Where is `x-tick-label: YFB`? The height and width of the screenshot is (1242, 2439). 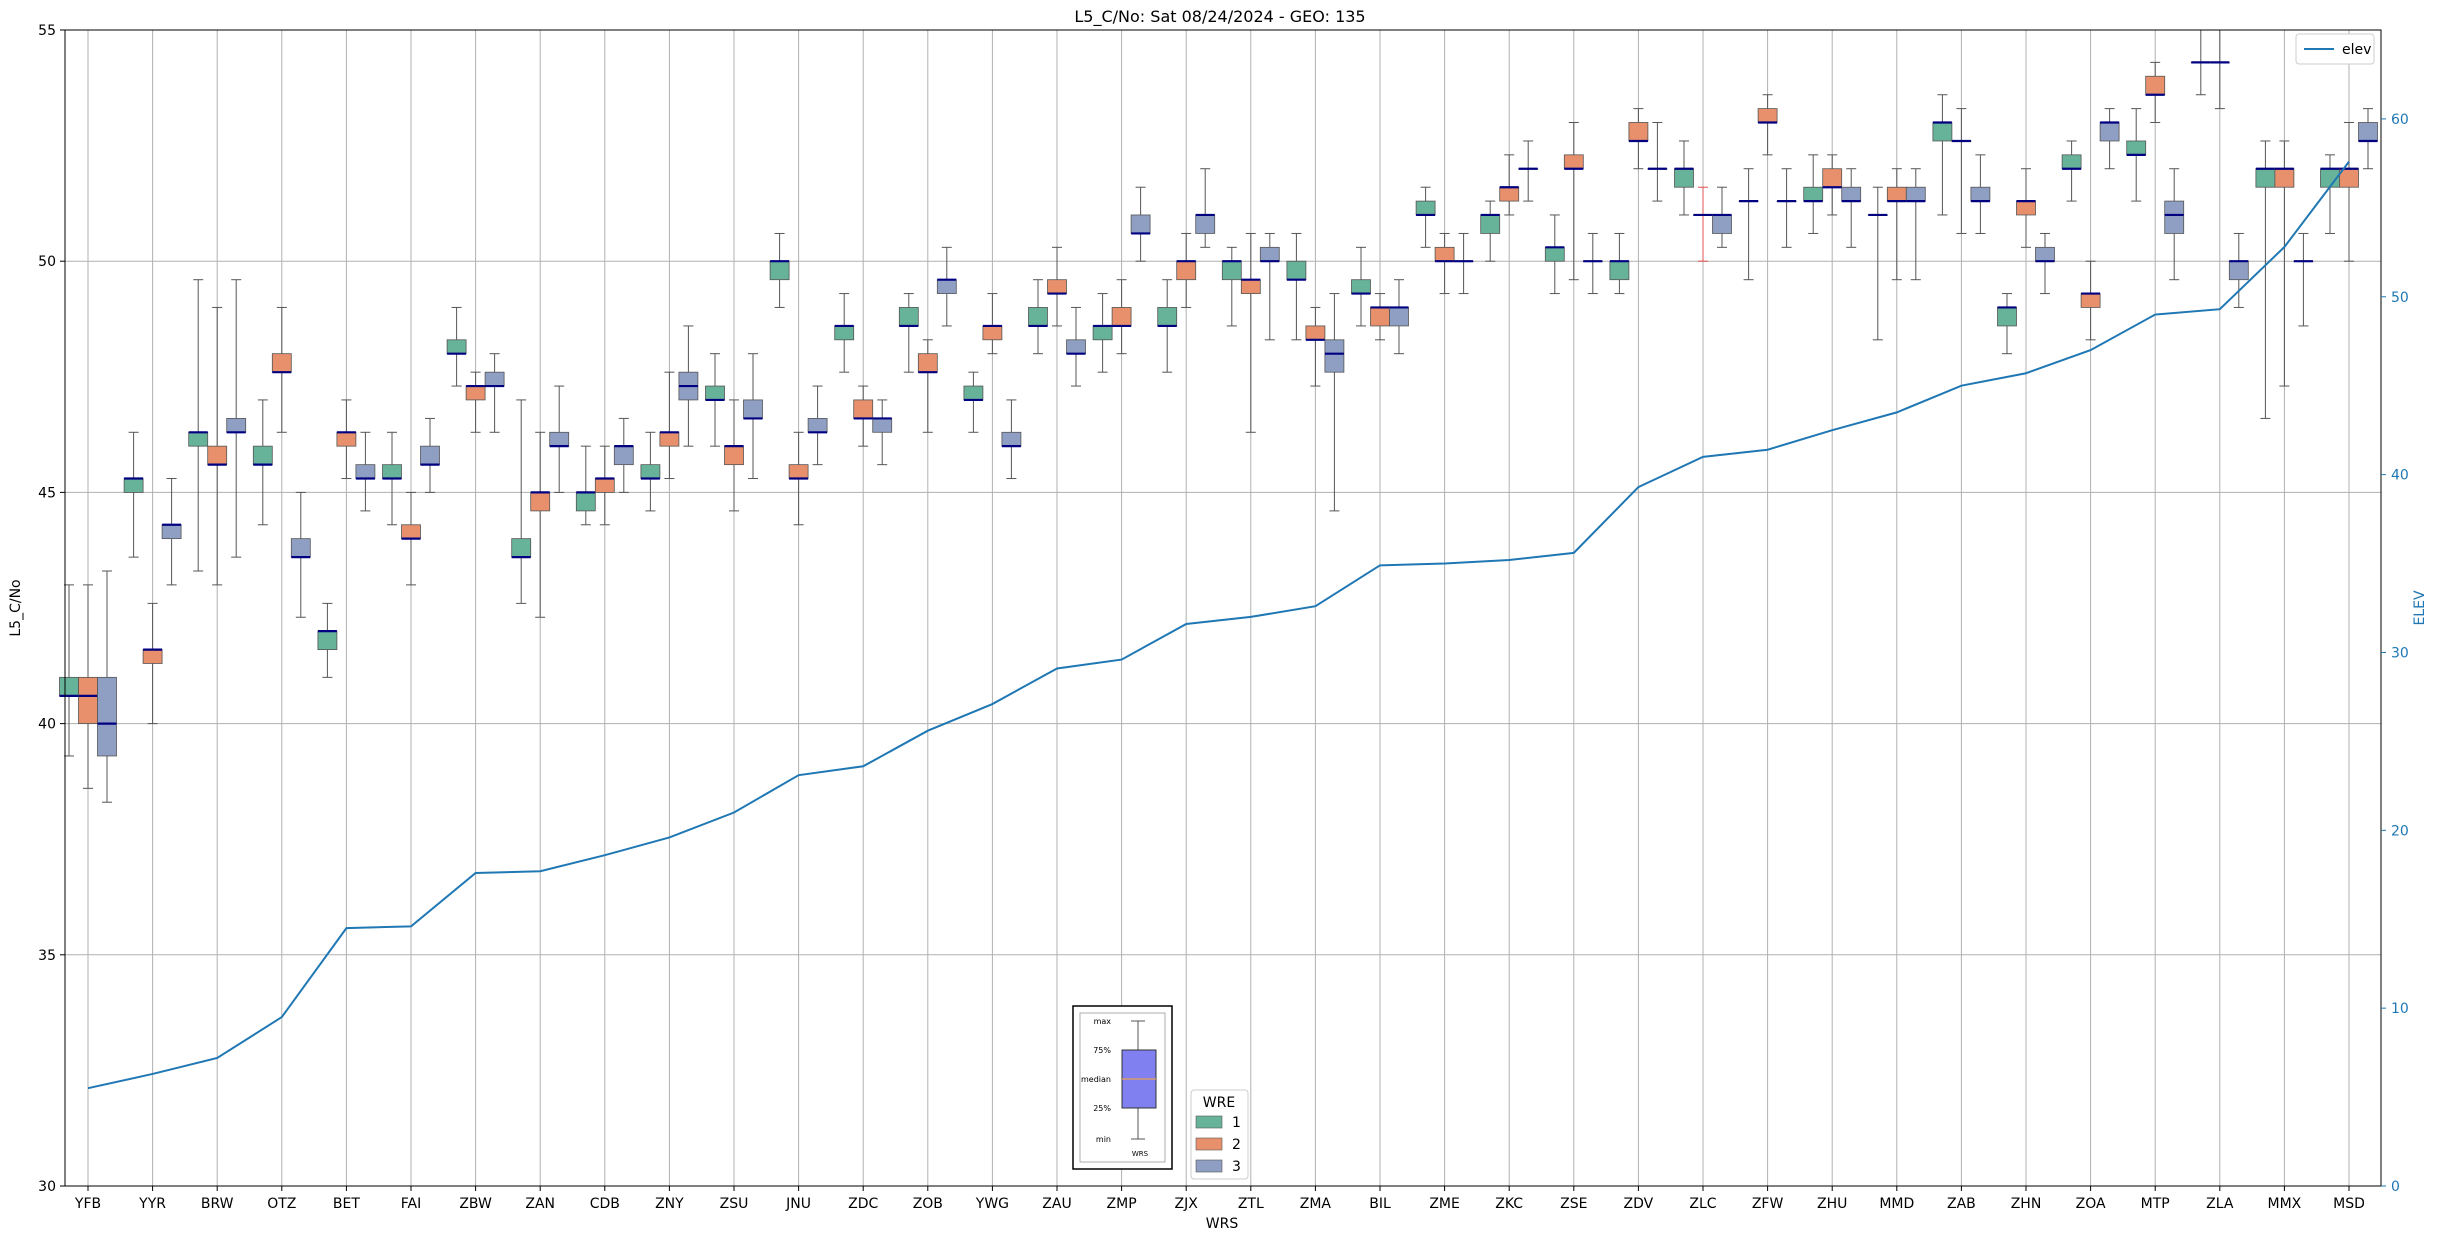 x-tick-label: YFB is located at coordinates (87, 1204).